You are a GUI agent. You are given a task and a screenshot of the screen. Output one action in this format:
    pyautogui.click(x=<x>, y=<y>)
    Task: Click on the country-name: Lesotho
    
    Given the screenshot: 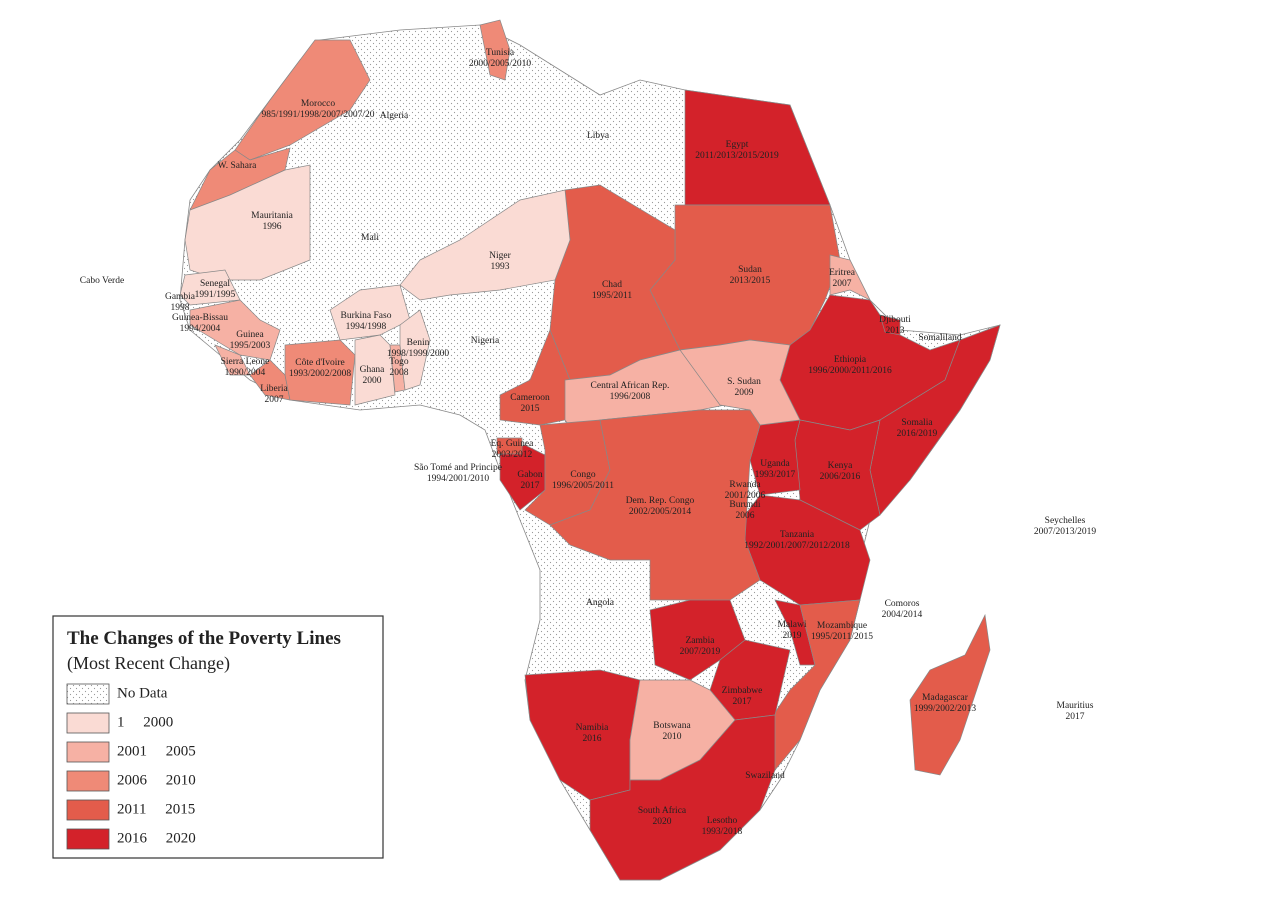 What is the action you would take?
    pyautogui.click(x=722, y=821)
    